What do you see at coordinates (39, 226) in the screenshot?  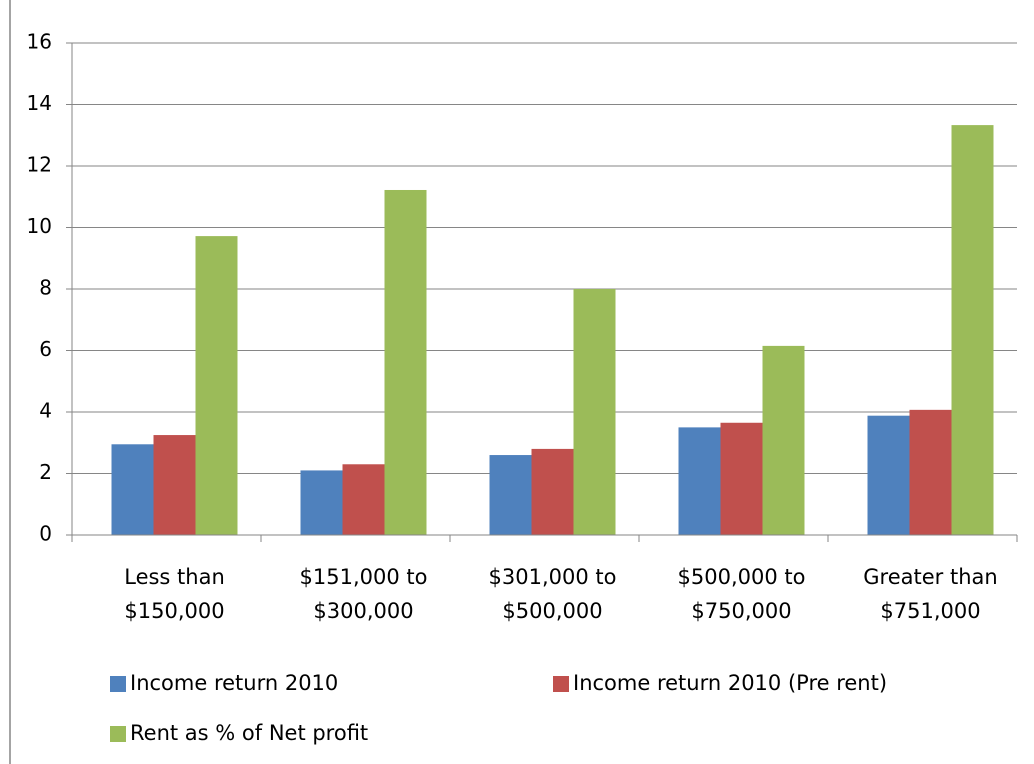 I see `y-tick-label: 10` at bounding box center [39, 226].